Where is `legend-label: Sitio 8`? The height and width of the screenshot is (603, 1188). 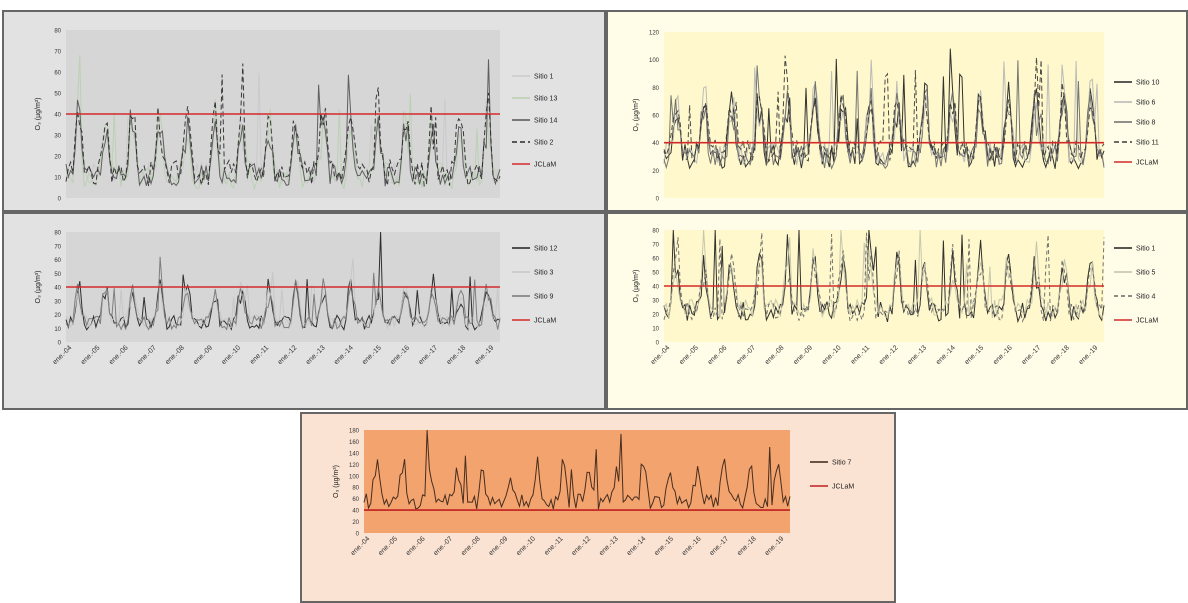
legend-label: Sitio 8 is located at coordinates (1146, 123).